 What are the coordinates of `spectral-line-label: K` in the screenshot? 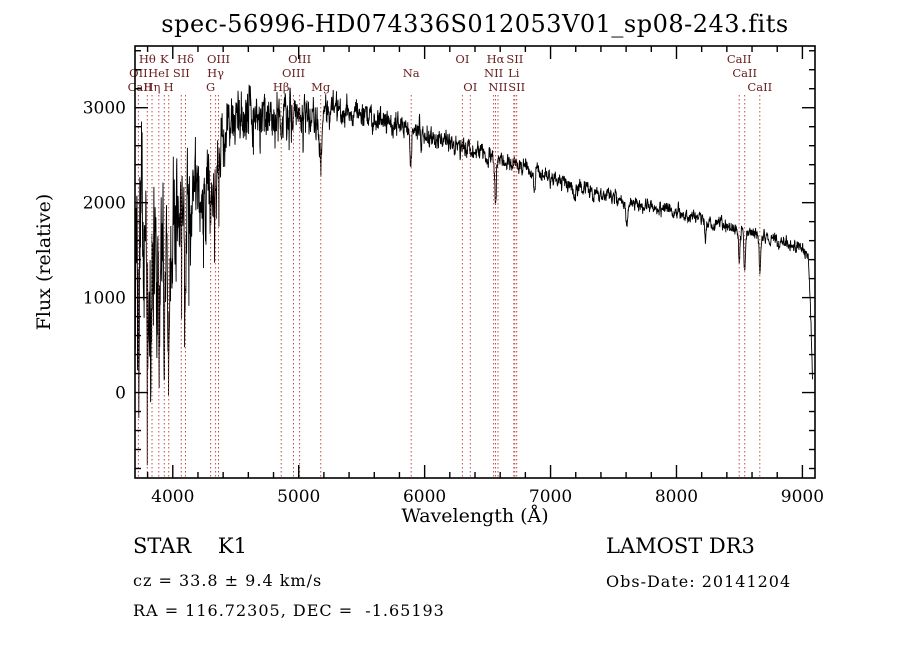 It's located at (164, 59).